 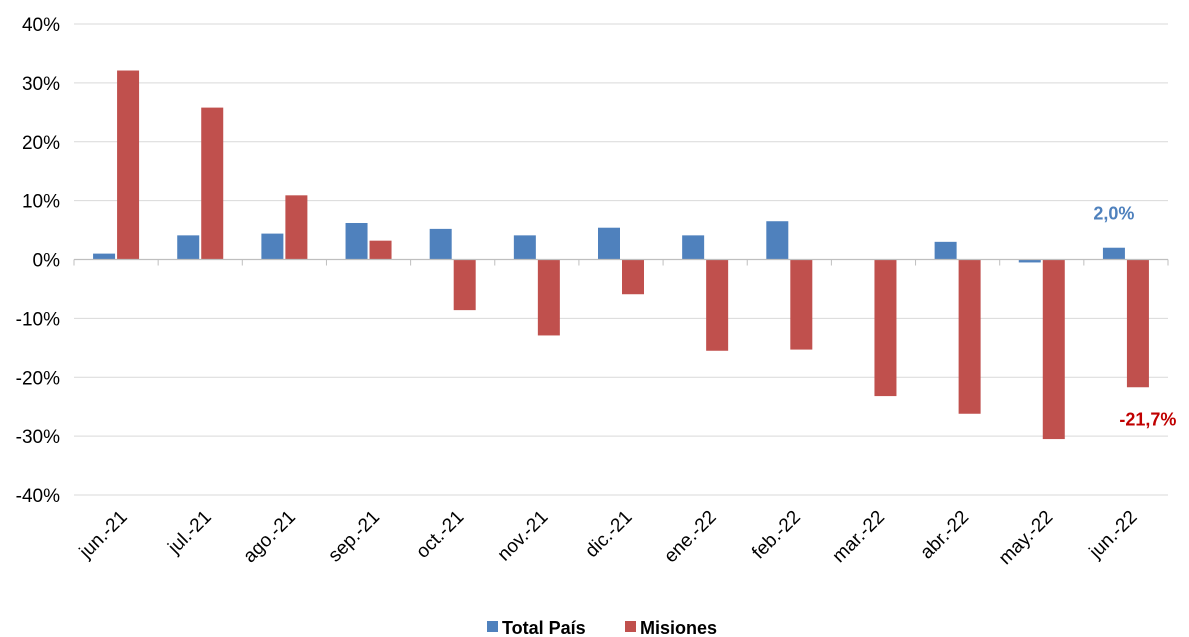 I want to click on y-tick-label: 0%, so click(x=47, y=261).